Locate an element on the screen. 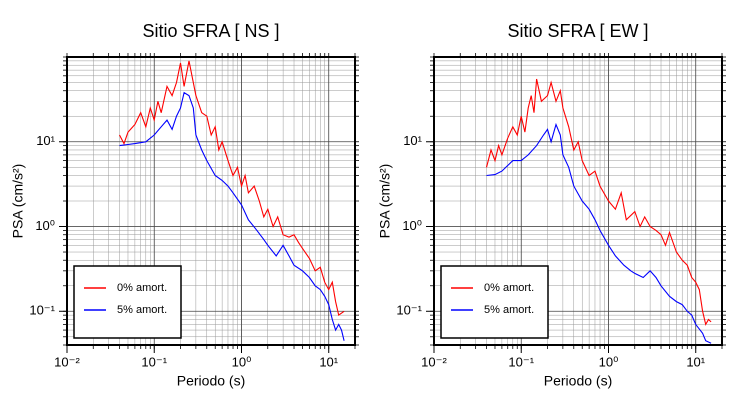 The image size is (730, 400). chart-title: Sitio SFRA [ EW ] is located at coordinates (577, 31).